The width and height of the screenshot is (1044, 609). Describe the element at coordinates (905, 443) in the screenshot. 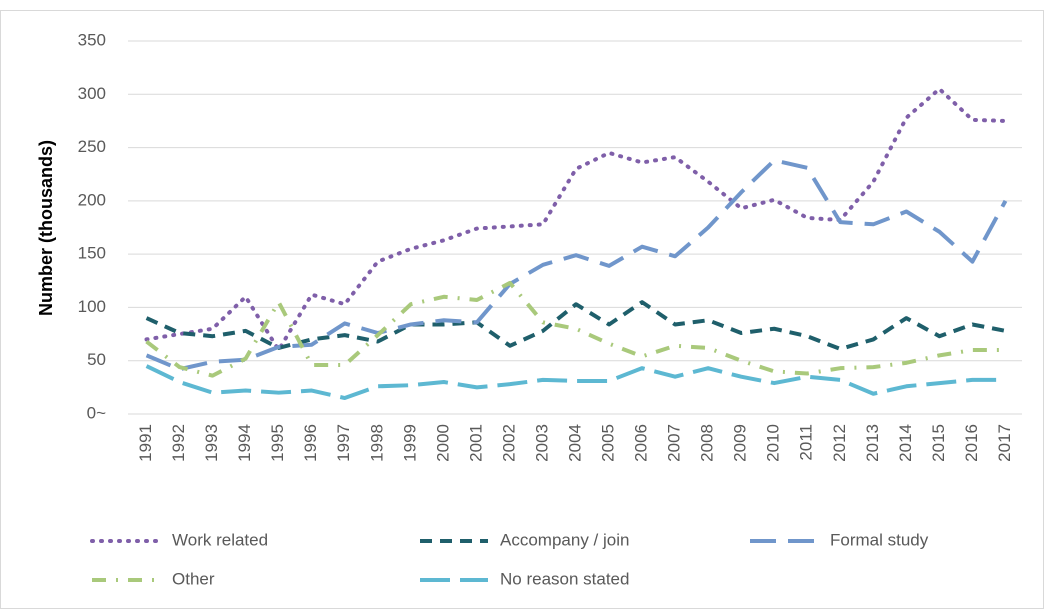

I see `x-tick-label: 2014` at that location.